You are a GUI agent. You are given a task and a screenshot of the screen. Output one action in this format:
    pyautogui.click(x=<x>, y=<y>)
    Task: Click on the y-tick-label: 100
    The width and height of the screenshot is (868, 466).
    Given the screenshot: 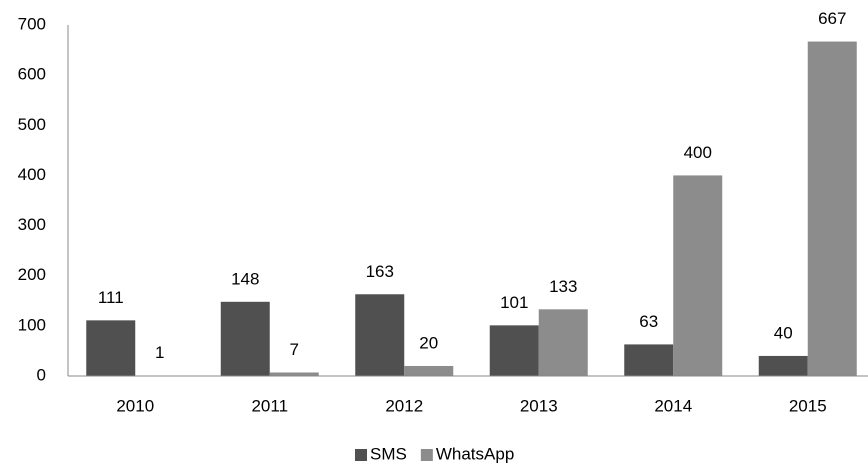 What is the action you would take?
    pyautogui.click(x=32, y=324)
    